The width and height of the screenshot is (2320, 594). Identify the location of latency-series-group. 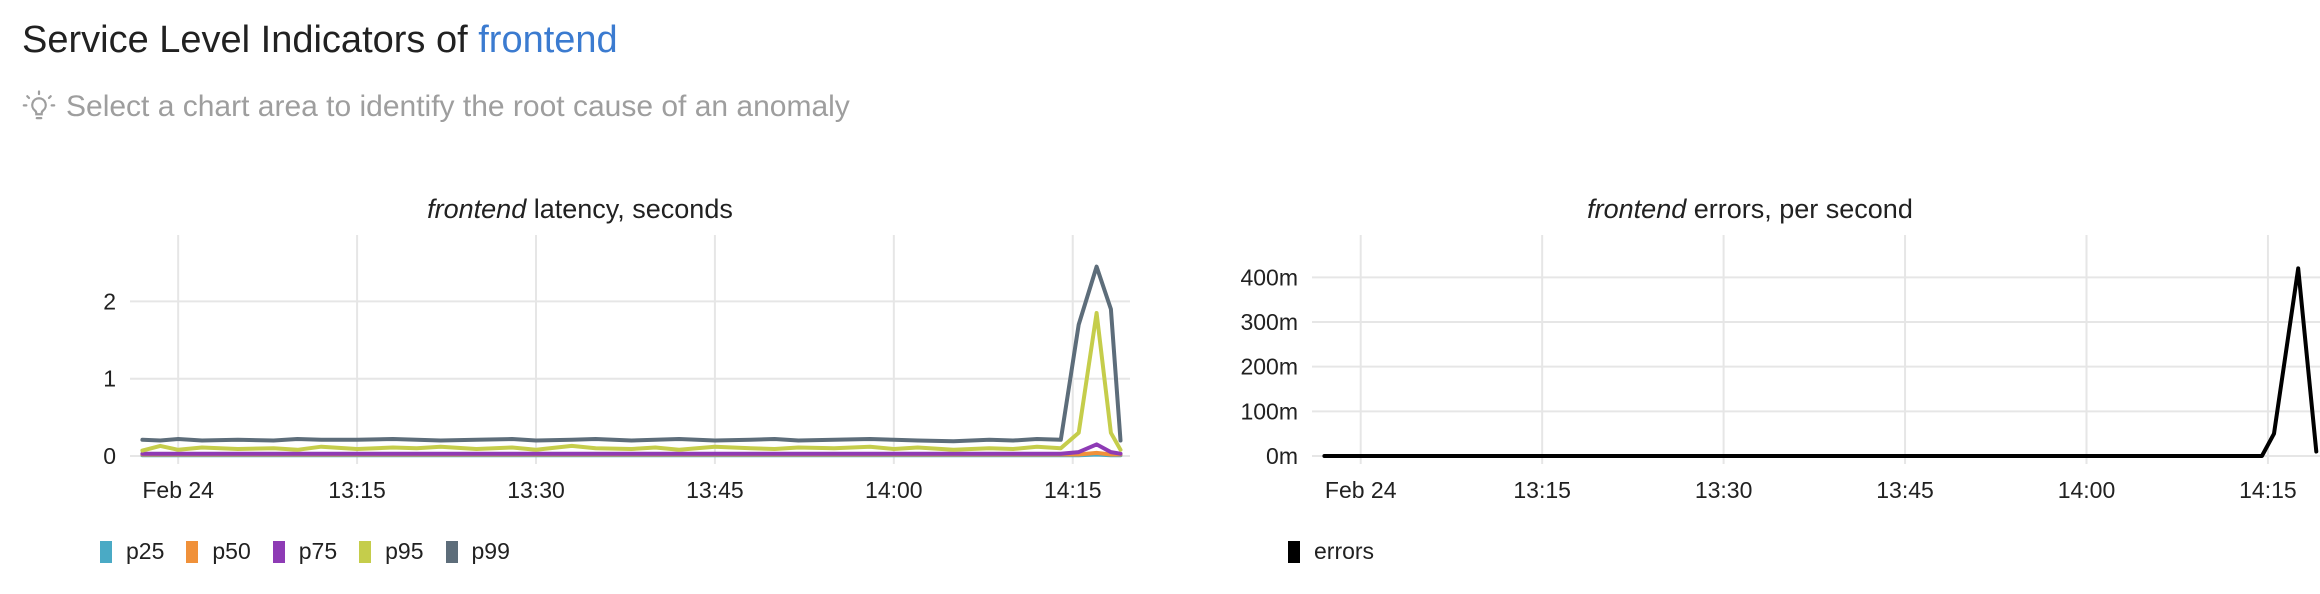
(631, 361).